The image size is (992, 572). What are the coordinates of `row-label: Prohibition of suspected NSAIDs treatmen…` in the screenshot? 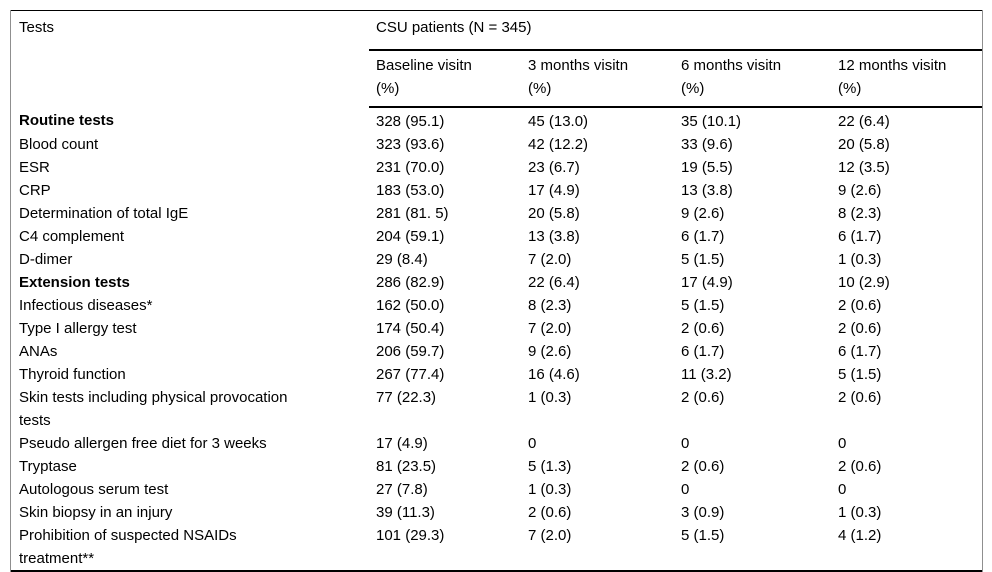 It's located at (128, 547).